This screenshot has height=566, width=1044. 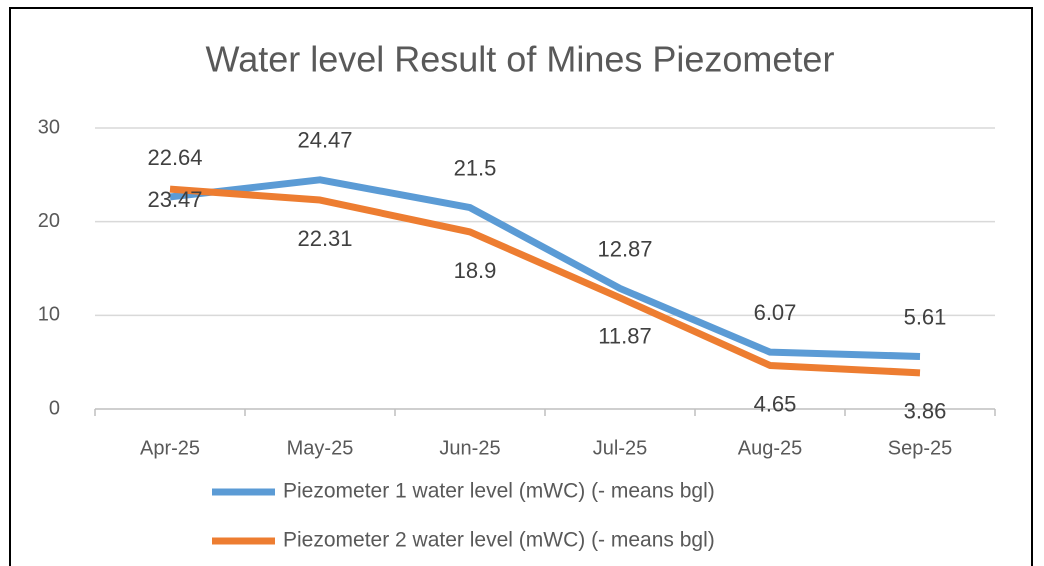 What do you see at coordinates (770, 448) in the screenshot?
I see `x-tick-label: Aug-25` at bounding box center [770, 448].